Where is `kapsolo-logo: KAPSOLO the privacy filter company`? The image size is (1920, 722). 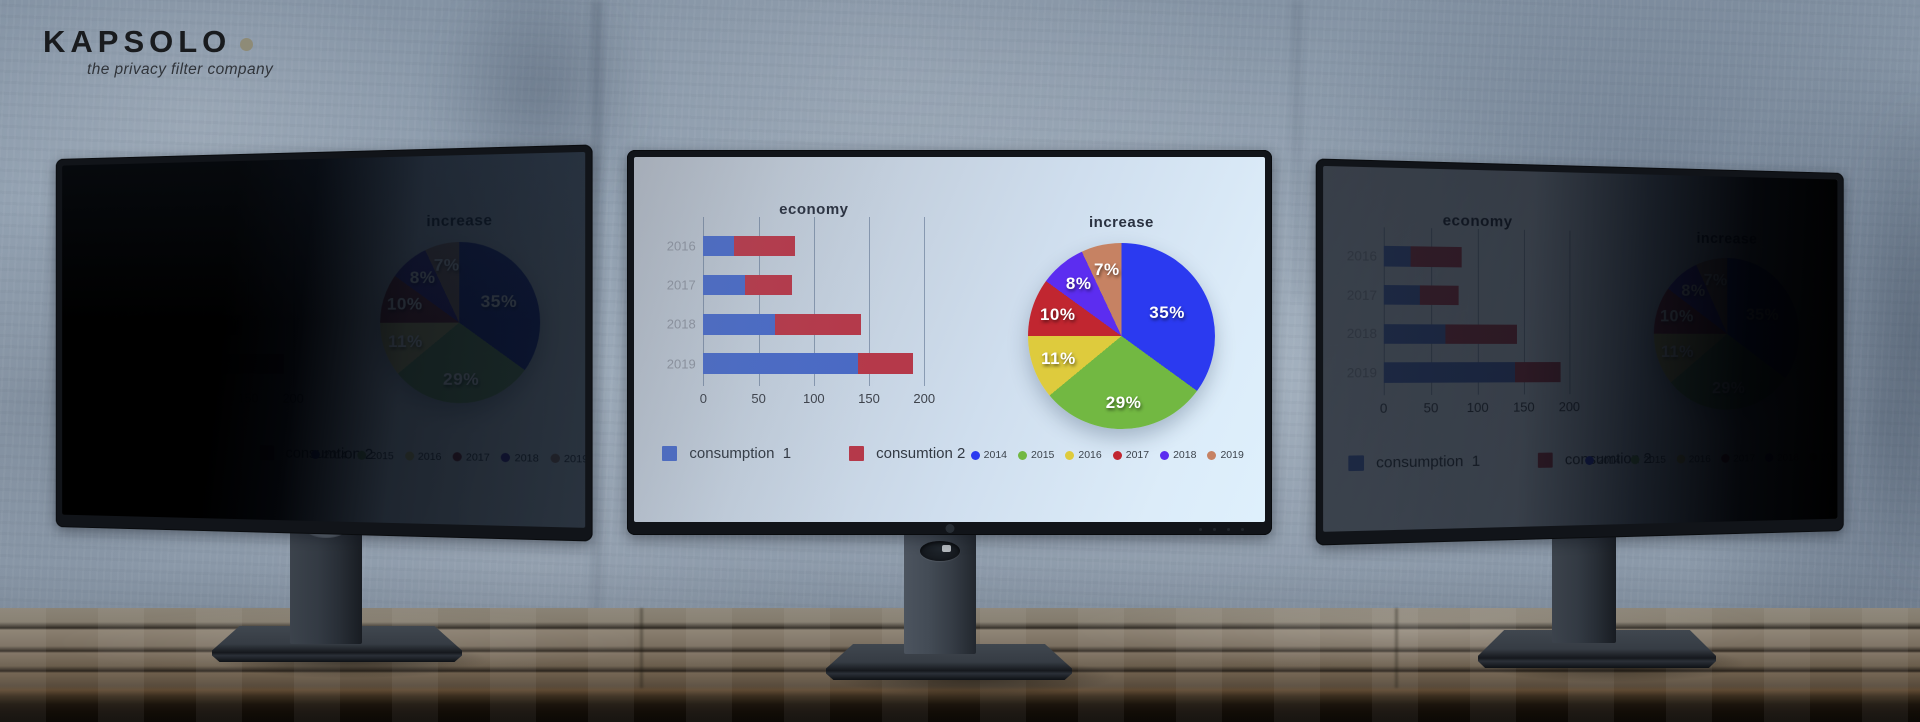 kapsolo-logo: KAPSOLO the privacy filter company is located at coordinates (158, 51).